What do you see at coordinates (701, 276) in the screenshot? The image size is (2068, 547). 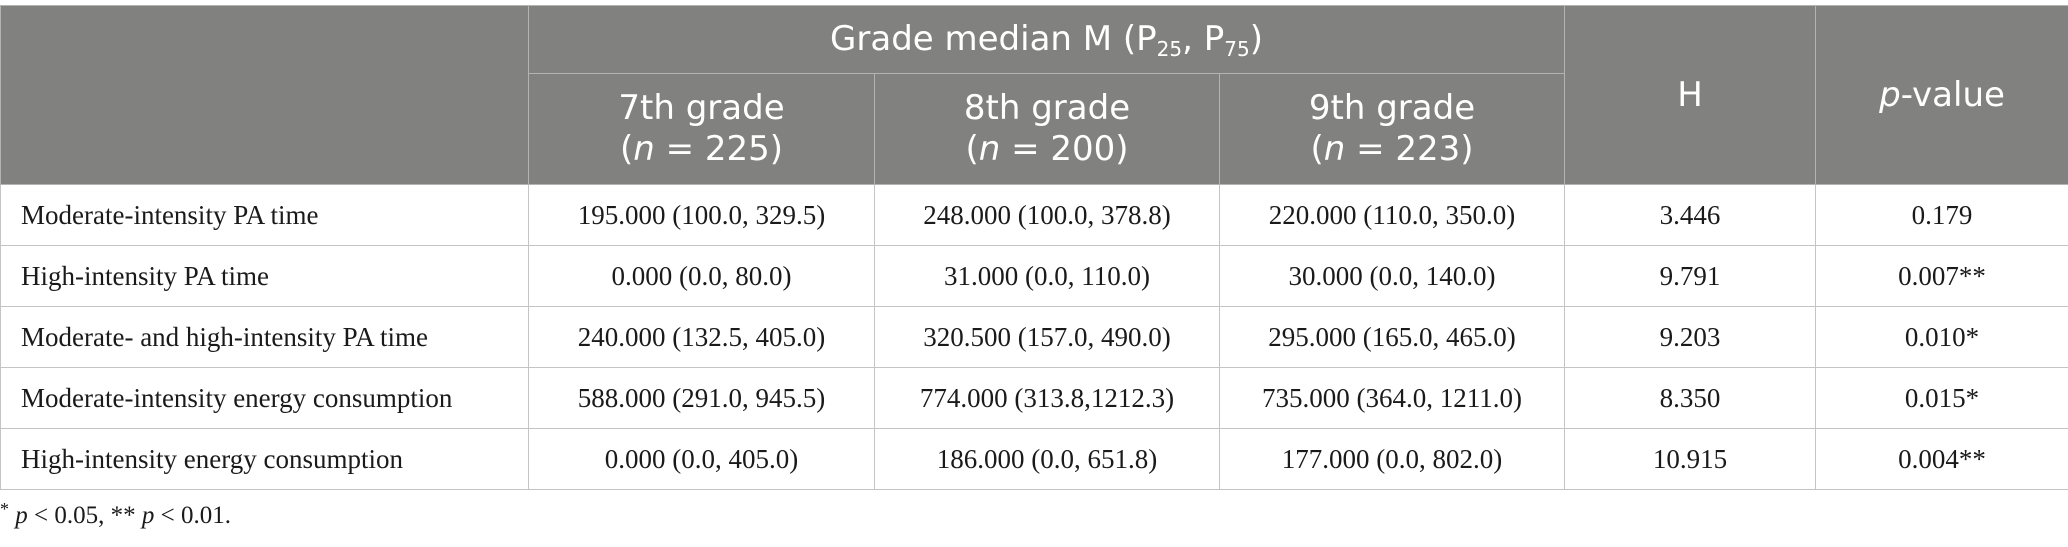 I see `cell-grade-7: 0.000 (0.0, 80.0)` at bounding box center [701, 276].